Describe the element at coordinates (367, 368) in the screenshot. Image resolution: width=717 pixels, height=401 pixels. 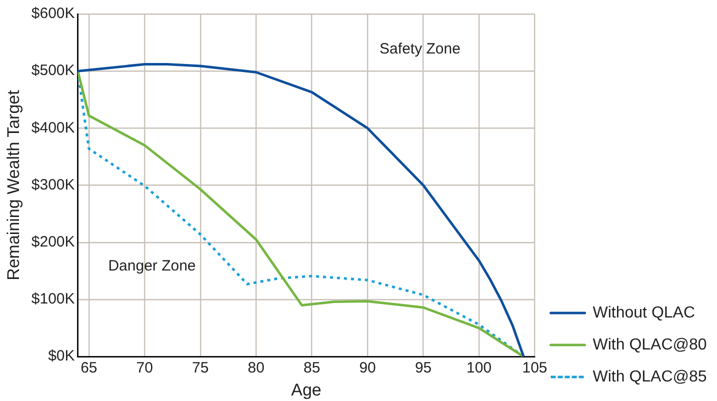
I see `x-tick-label: 90` at that location.